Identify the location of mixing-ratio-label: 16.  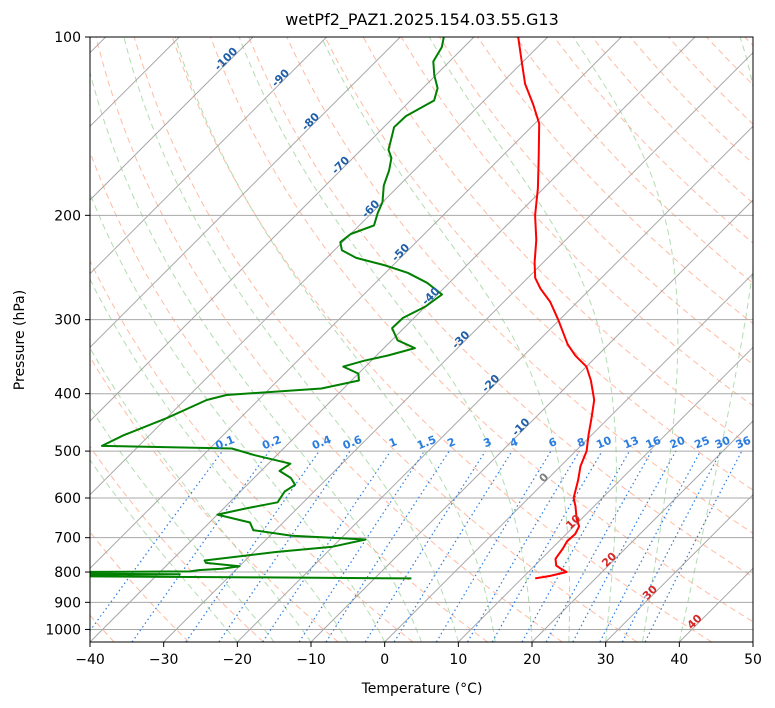
(653, 443).